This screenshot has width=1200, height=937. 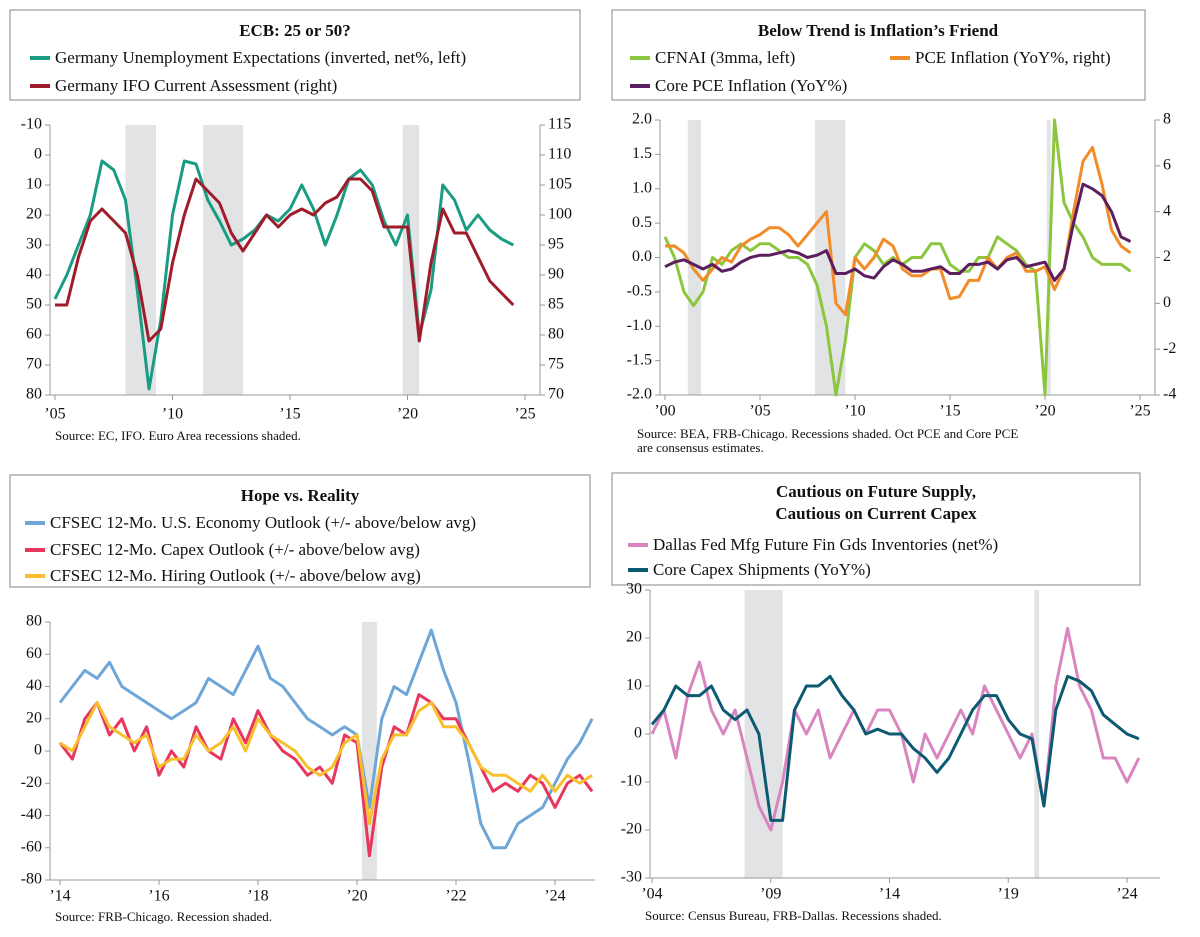 I want to click on y-tick-label: -2.0, so click(x=639, y=394).